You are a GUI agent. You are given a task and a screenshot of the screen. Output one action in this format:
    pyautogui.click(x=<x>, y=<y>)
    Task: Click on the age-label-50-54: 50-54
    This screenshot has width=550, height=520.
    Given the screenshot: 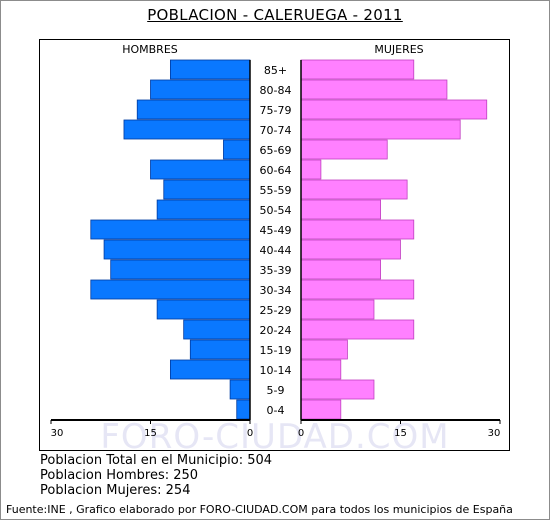 What is the action you would take?
    pyautogui.click(x=276, y=210)
    